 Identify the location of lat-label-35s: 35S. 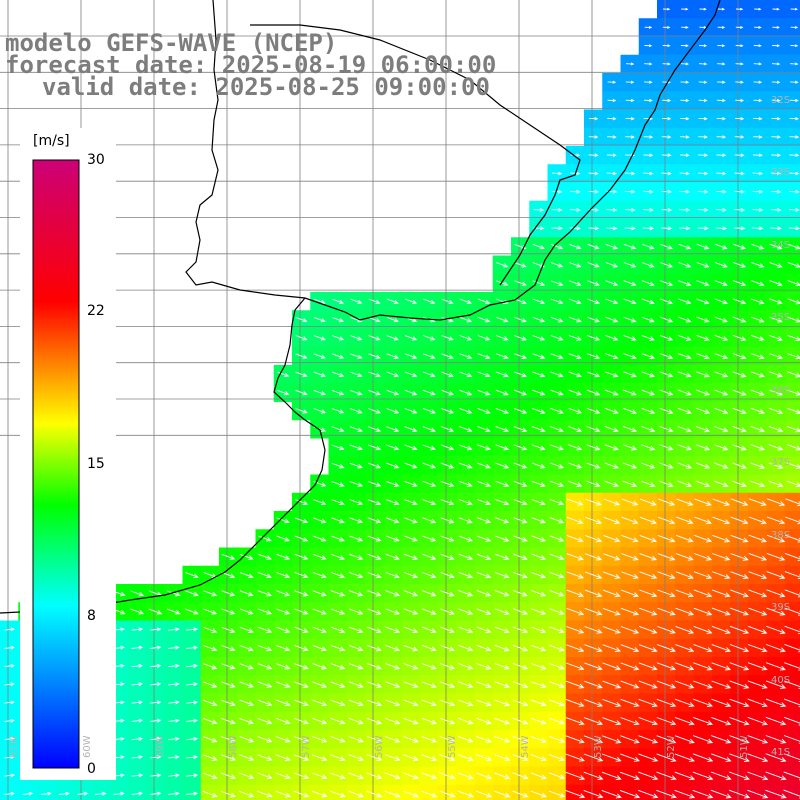
(781, 317).